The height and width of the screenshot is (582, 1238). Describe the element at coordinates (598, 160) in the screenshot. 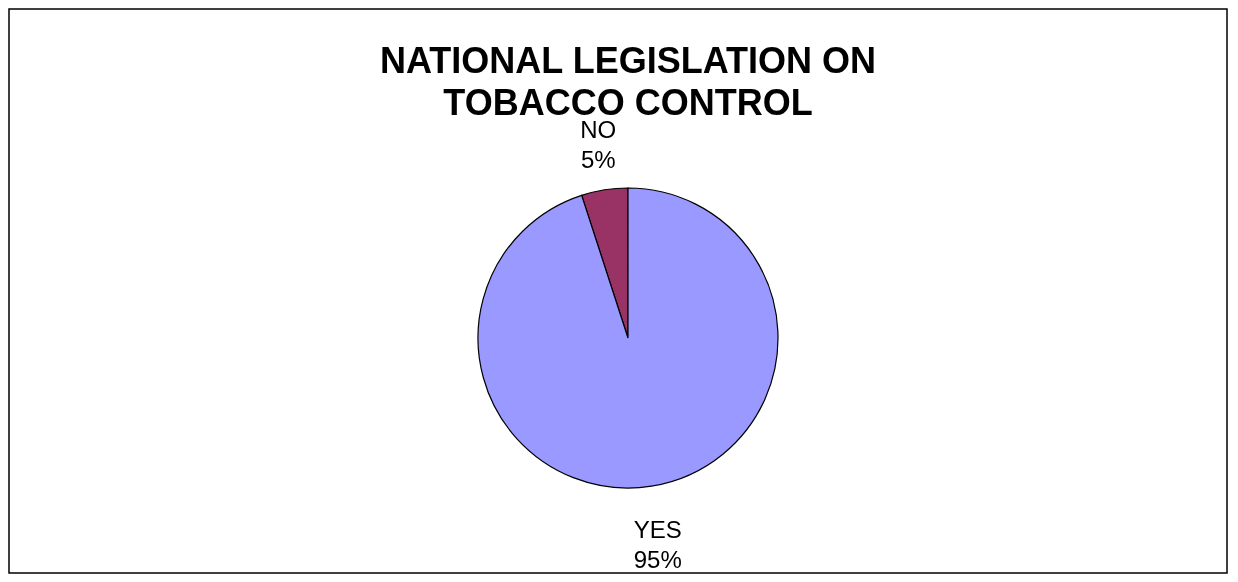

I see `data-label: 5%` at that location.